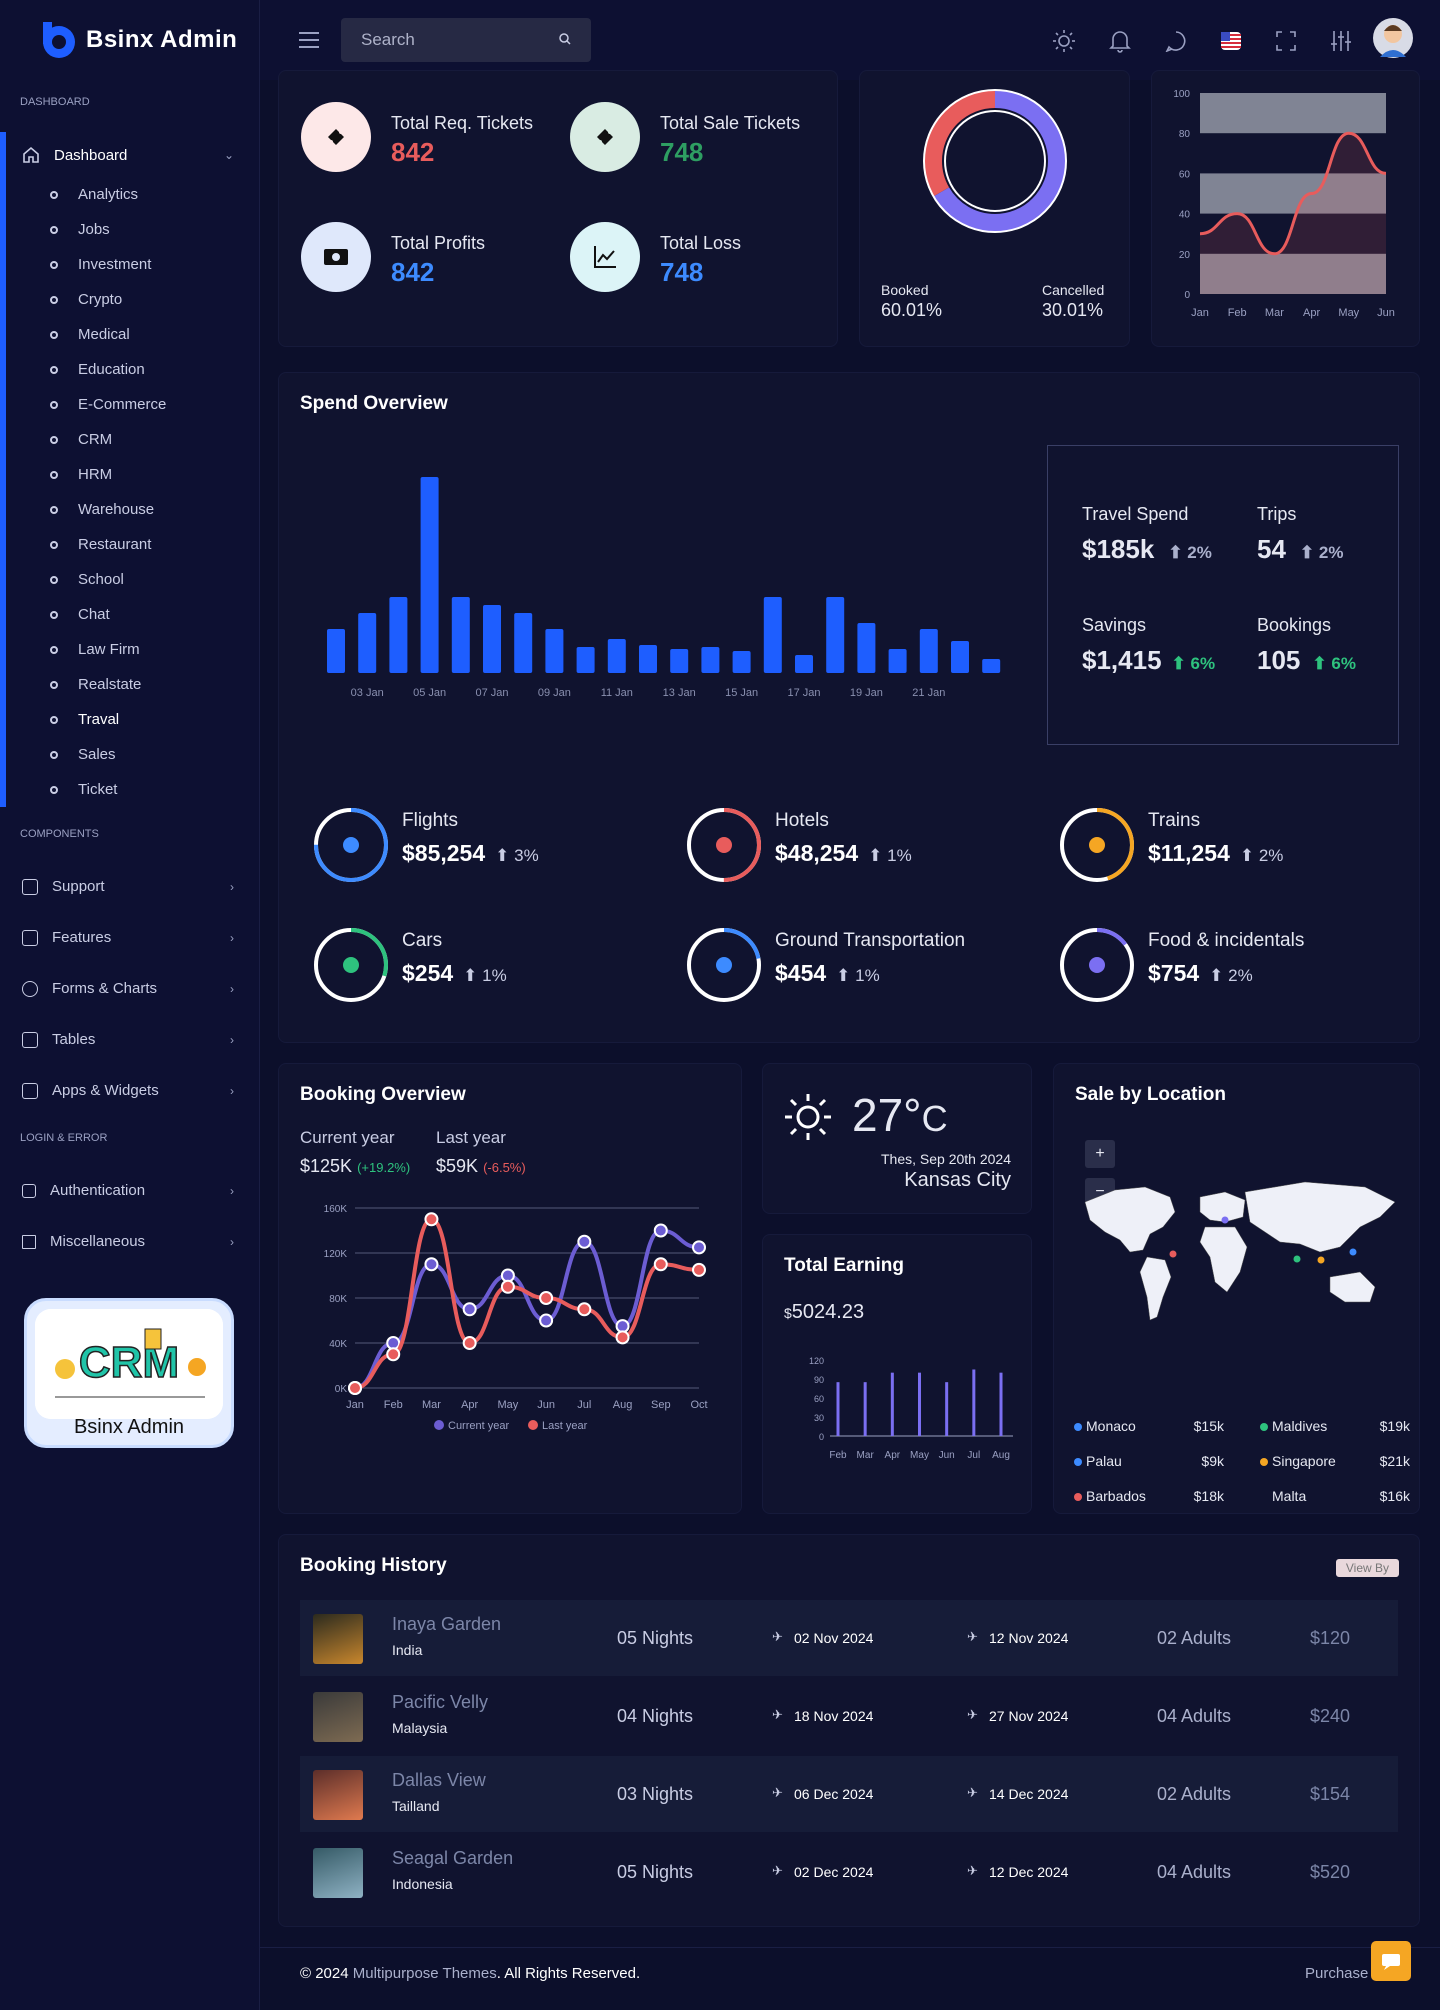 The height and width of the screenshot is (2010, 1440). Describe the element at coordinates (1150, 1094) in the screenshot. I see `location-title: Sale by Location` at that location.